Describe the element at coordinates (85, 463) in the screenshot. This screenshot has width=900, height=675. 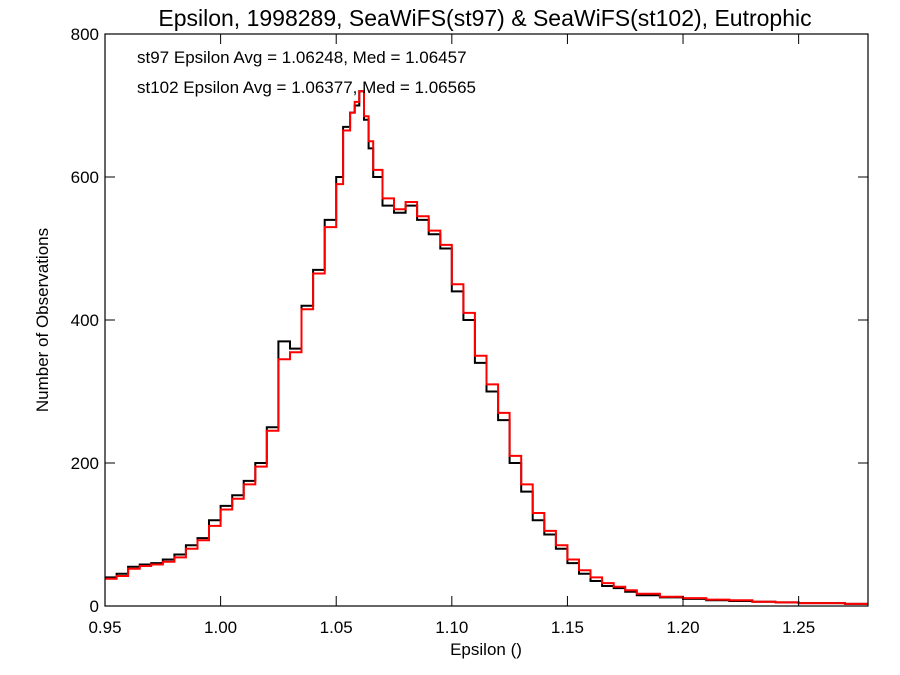
I see `y-tick-label: 200` at that location.